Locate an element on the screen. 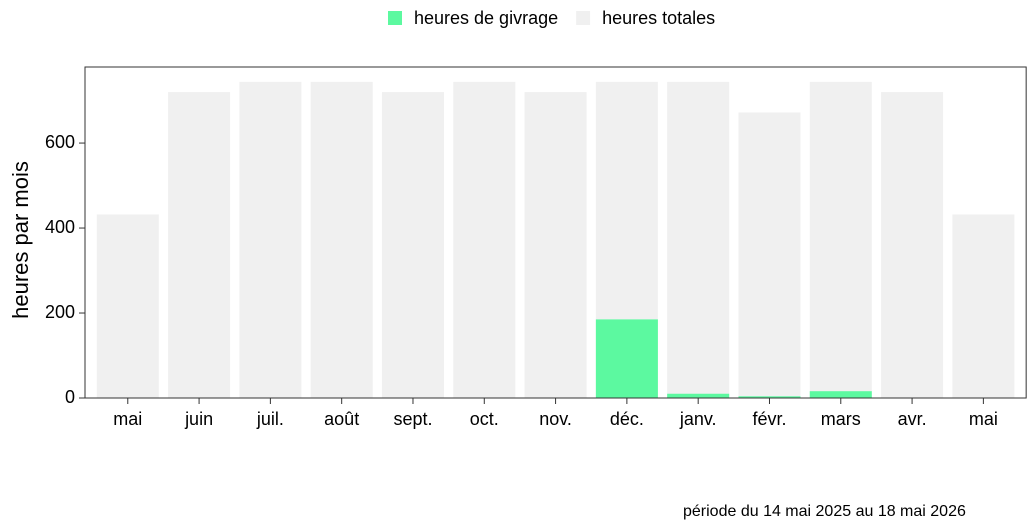 This screenshot has width=1030, height=521. legend-label: heures totales is located at coordinates (658, 18).